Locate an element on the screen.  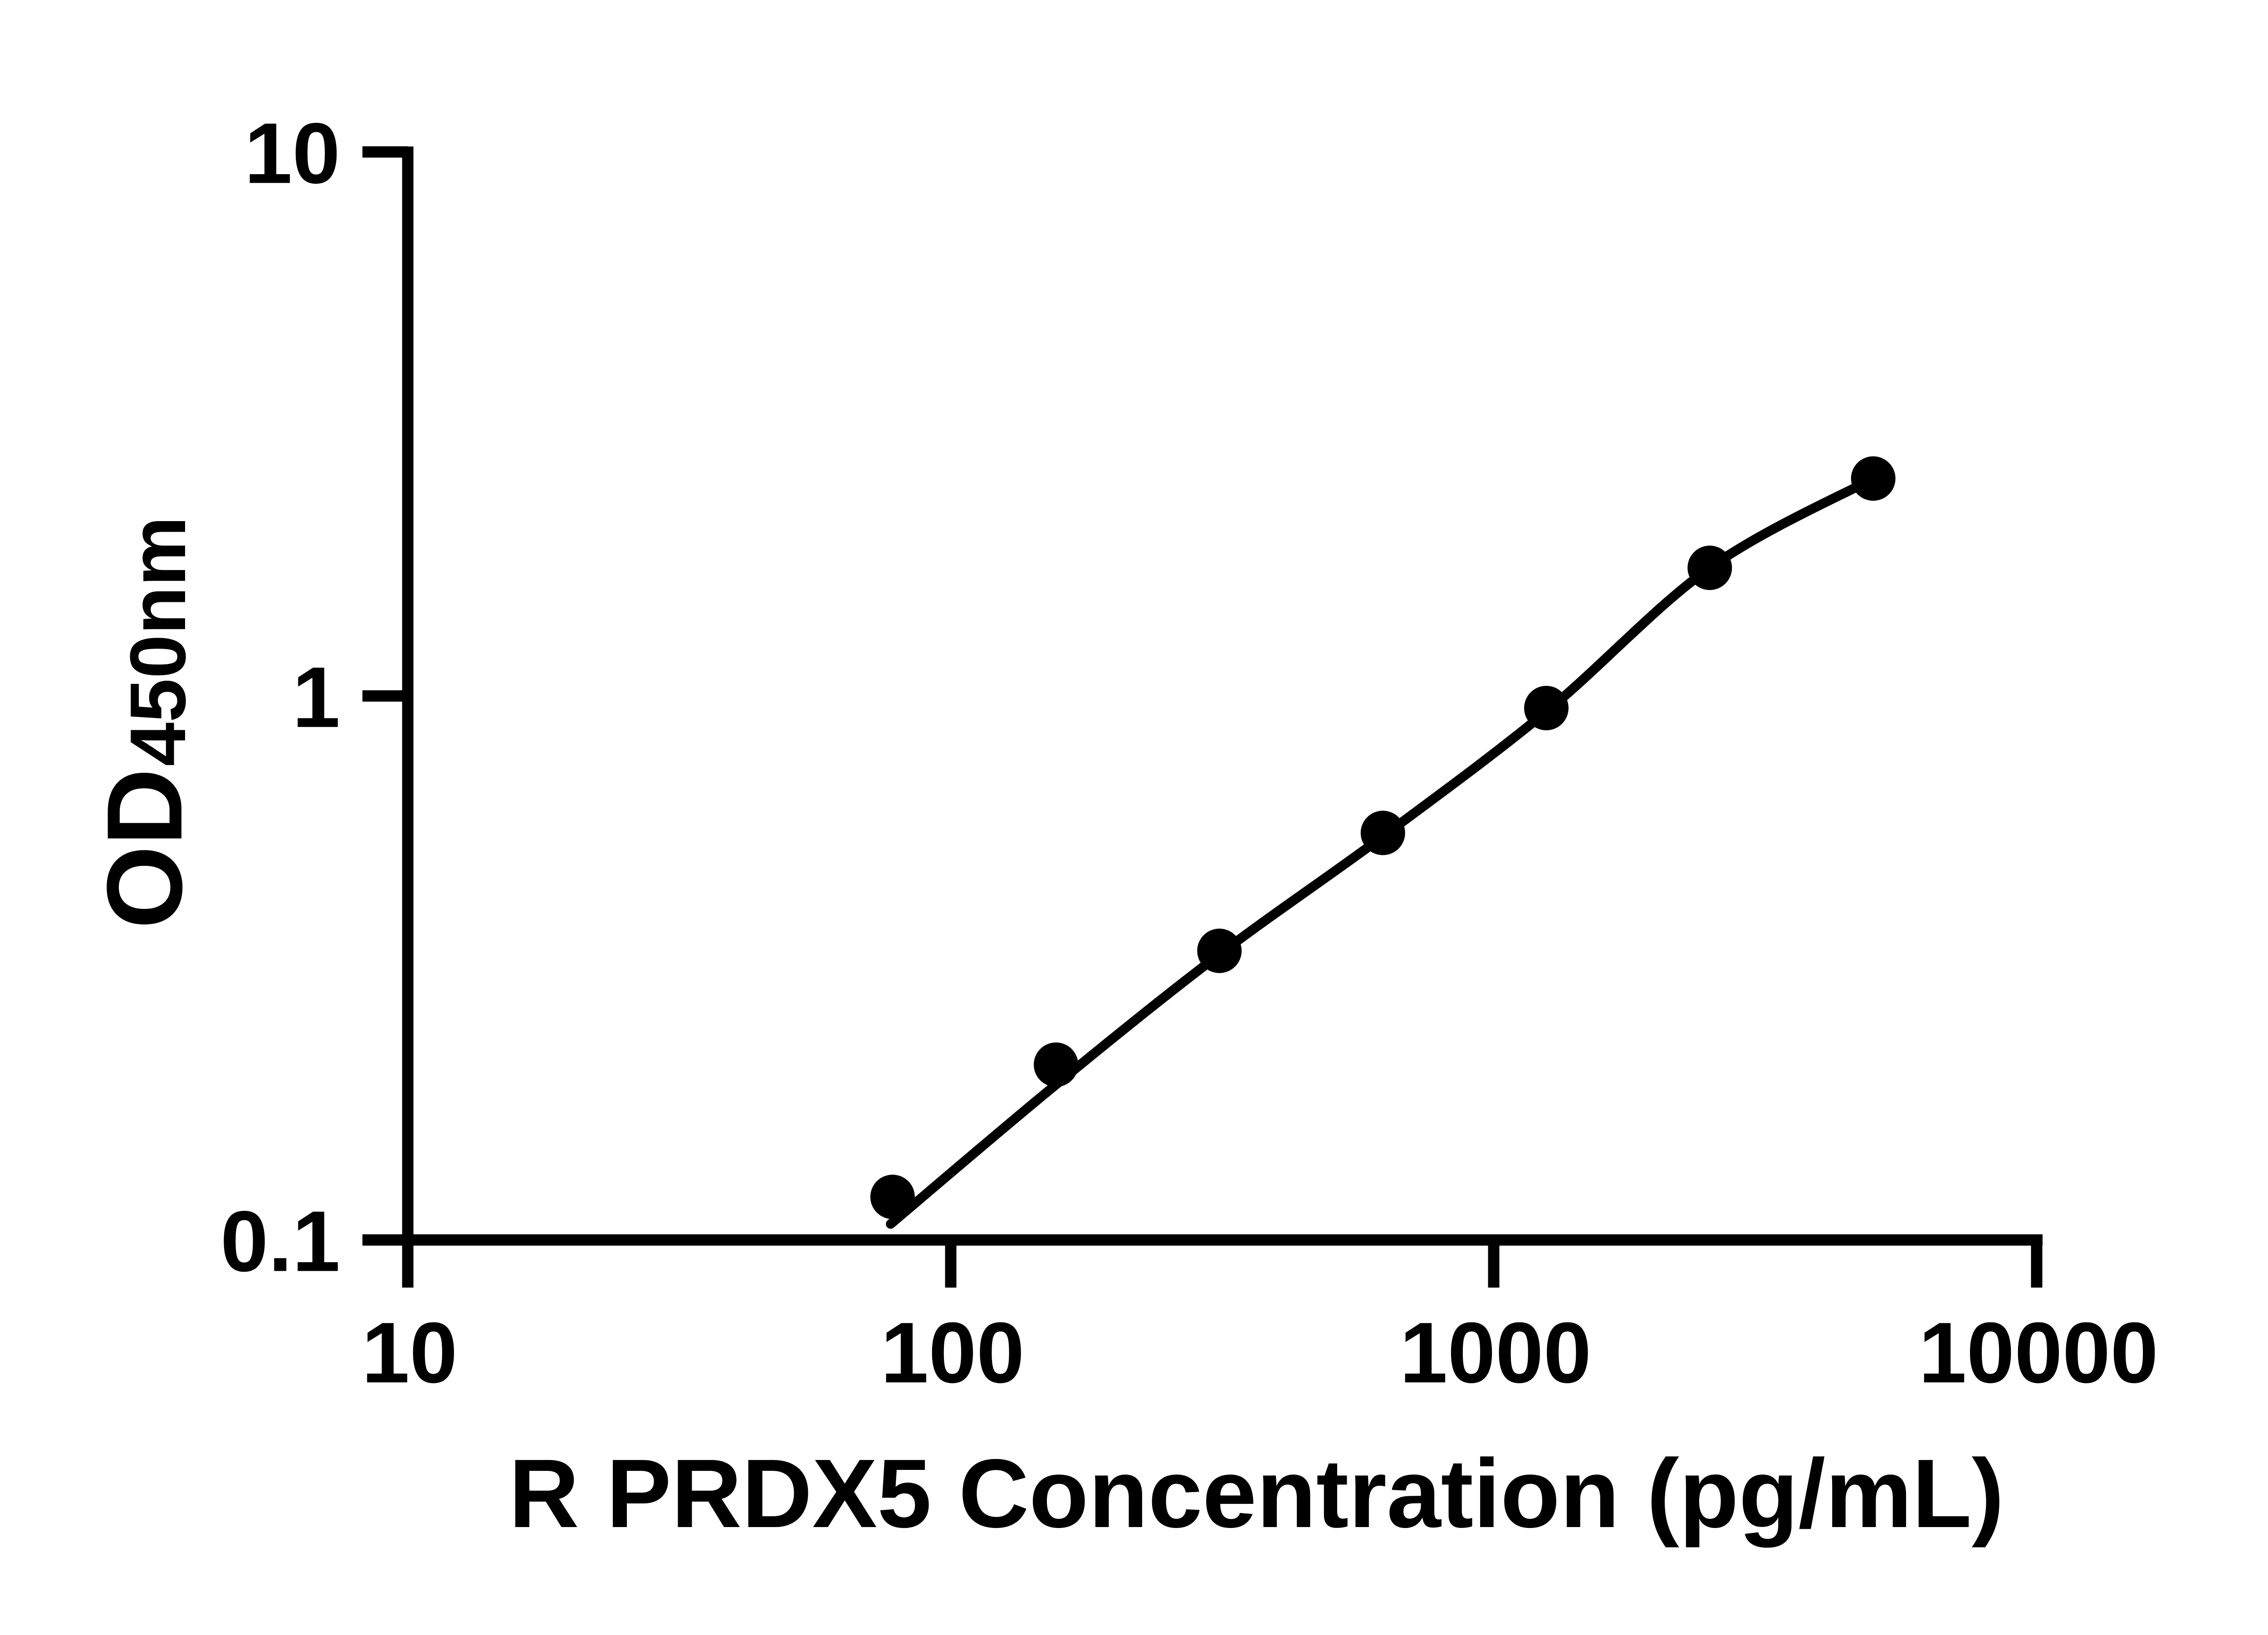
x-axis-ticks is located at coordinates (1223, 1264).